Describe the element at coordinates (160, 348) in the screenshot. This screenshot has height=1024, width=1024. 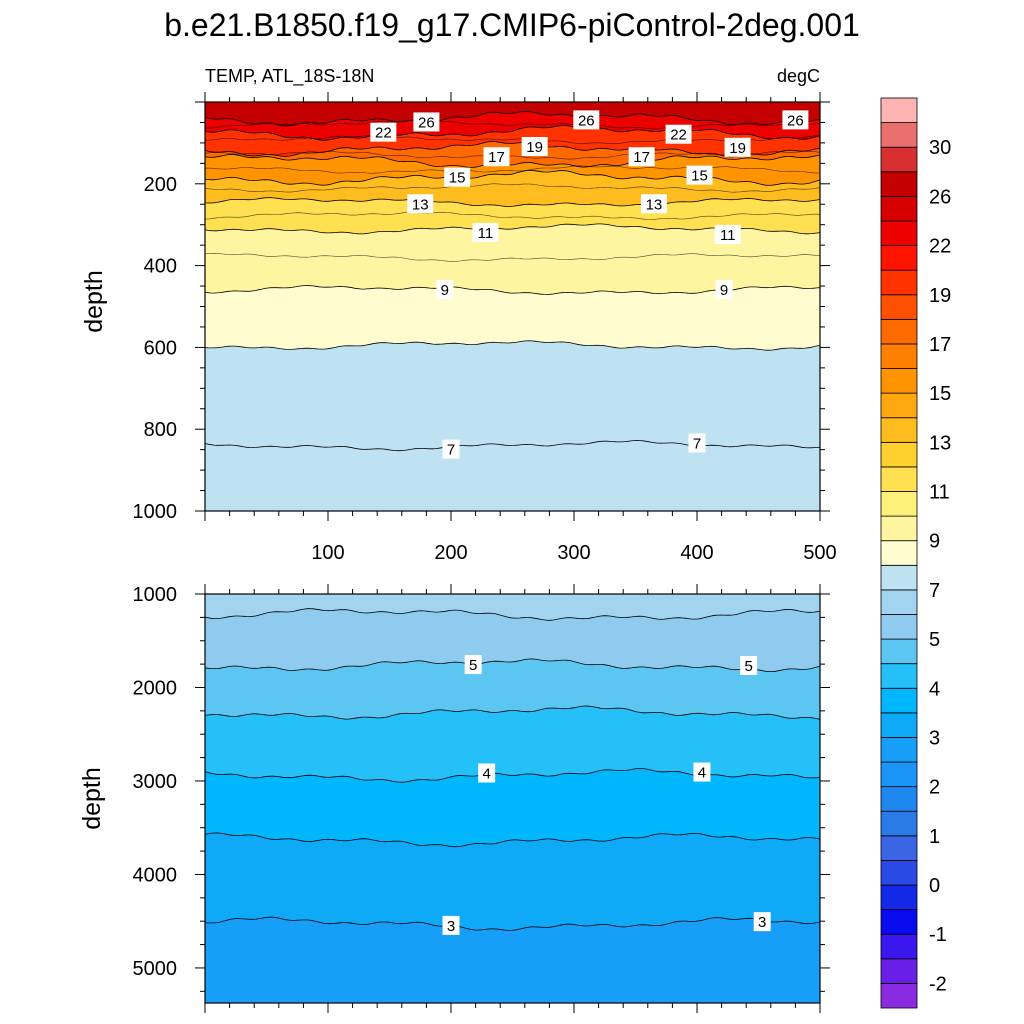
I see `y-tick-label: 600` at that location.